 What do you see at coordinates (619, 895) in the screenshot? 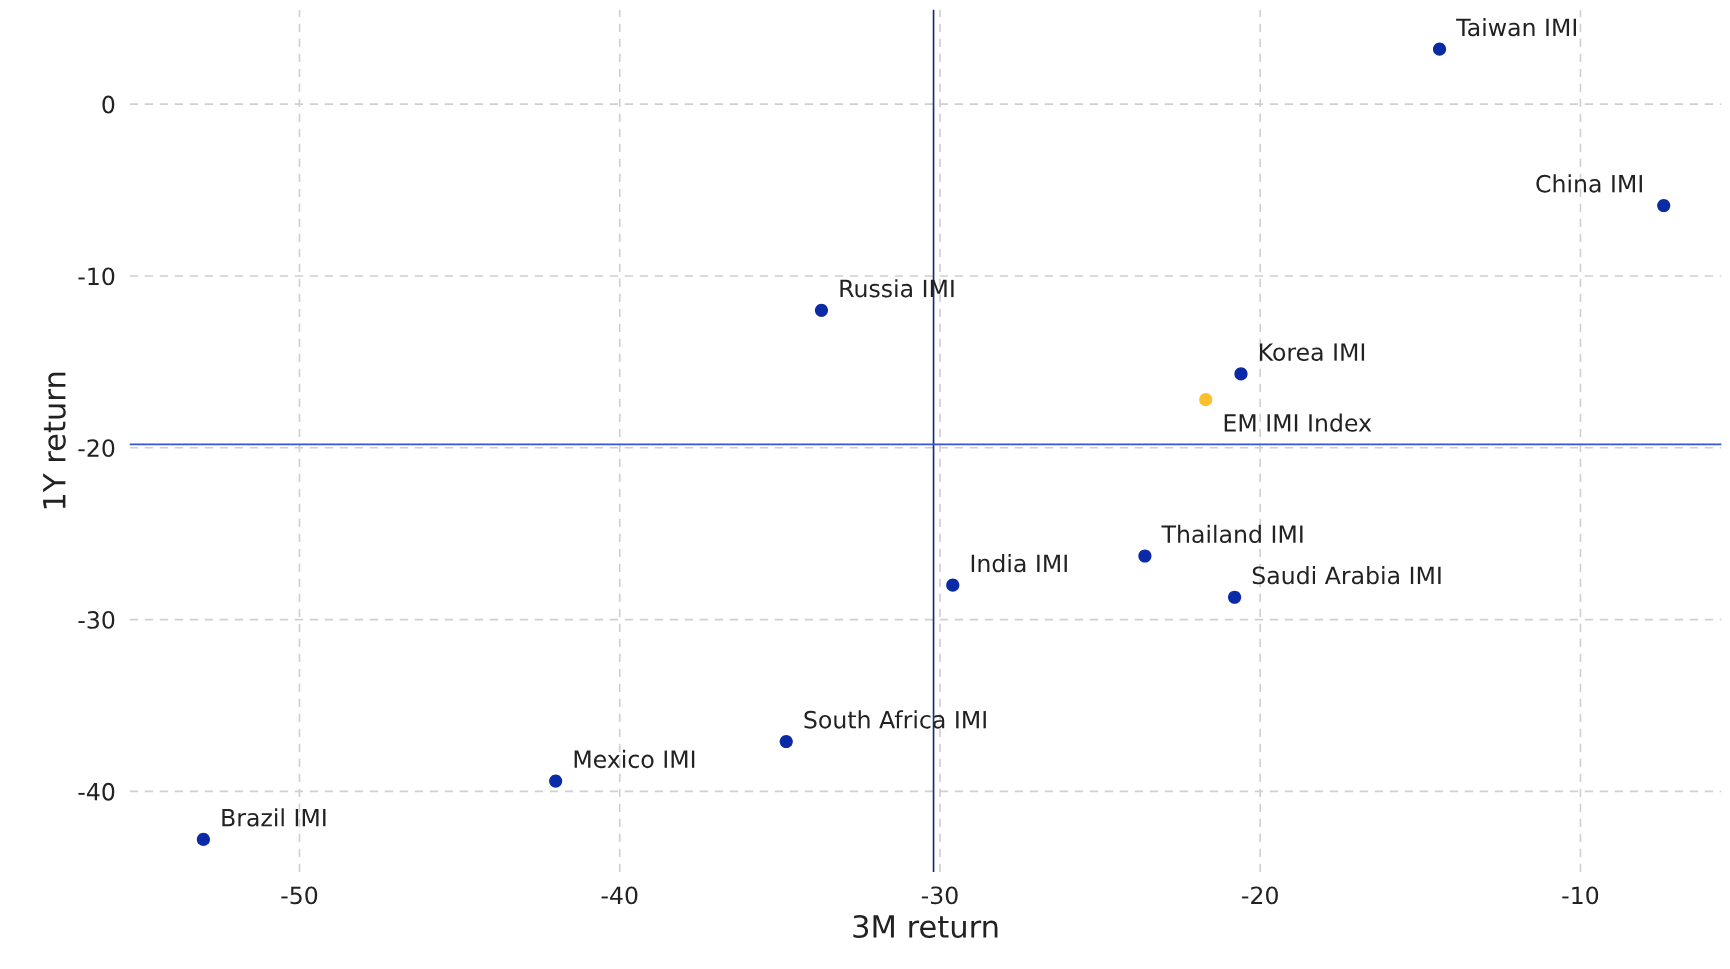
I see `x-tick-label: -40` at bounding box center [619, 895].